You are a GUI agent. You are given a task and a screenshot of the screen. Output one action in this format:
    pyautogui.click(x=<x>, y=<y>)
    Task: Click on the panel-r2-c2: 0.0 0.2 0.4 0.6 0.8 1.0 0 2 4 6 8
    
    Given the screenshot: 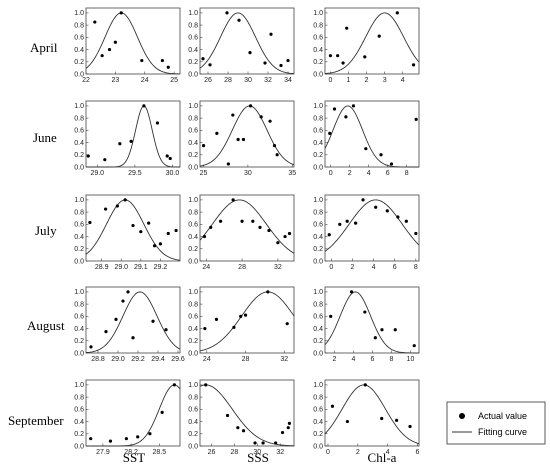 What is the action you would take?
    pyautogui.click(x=366, y=232)
    